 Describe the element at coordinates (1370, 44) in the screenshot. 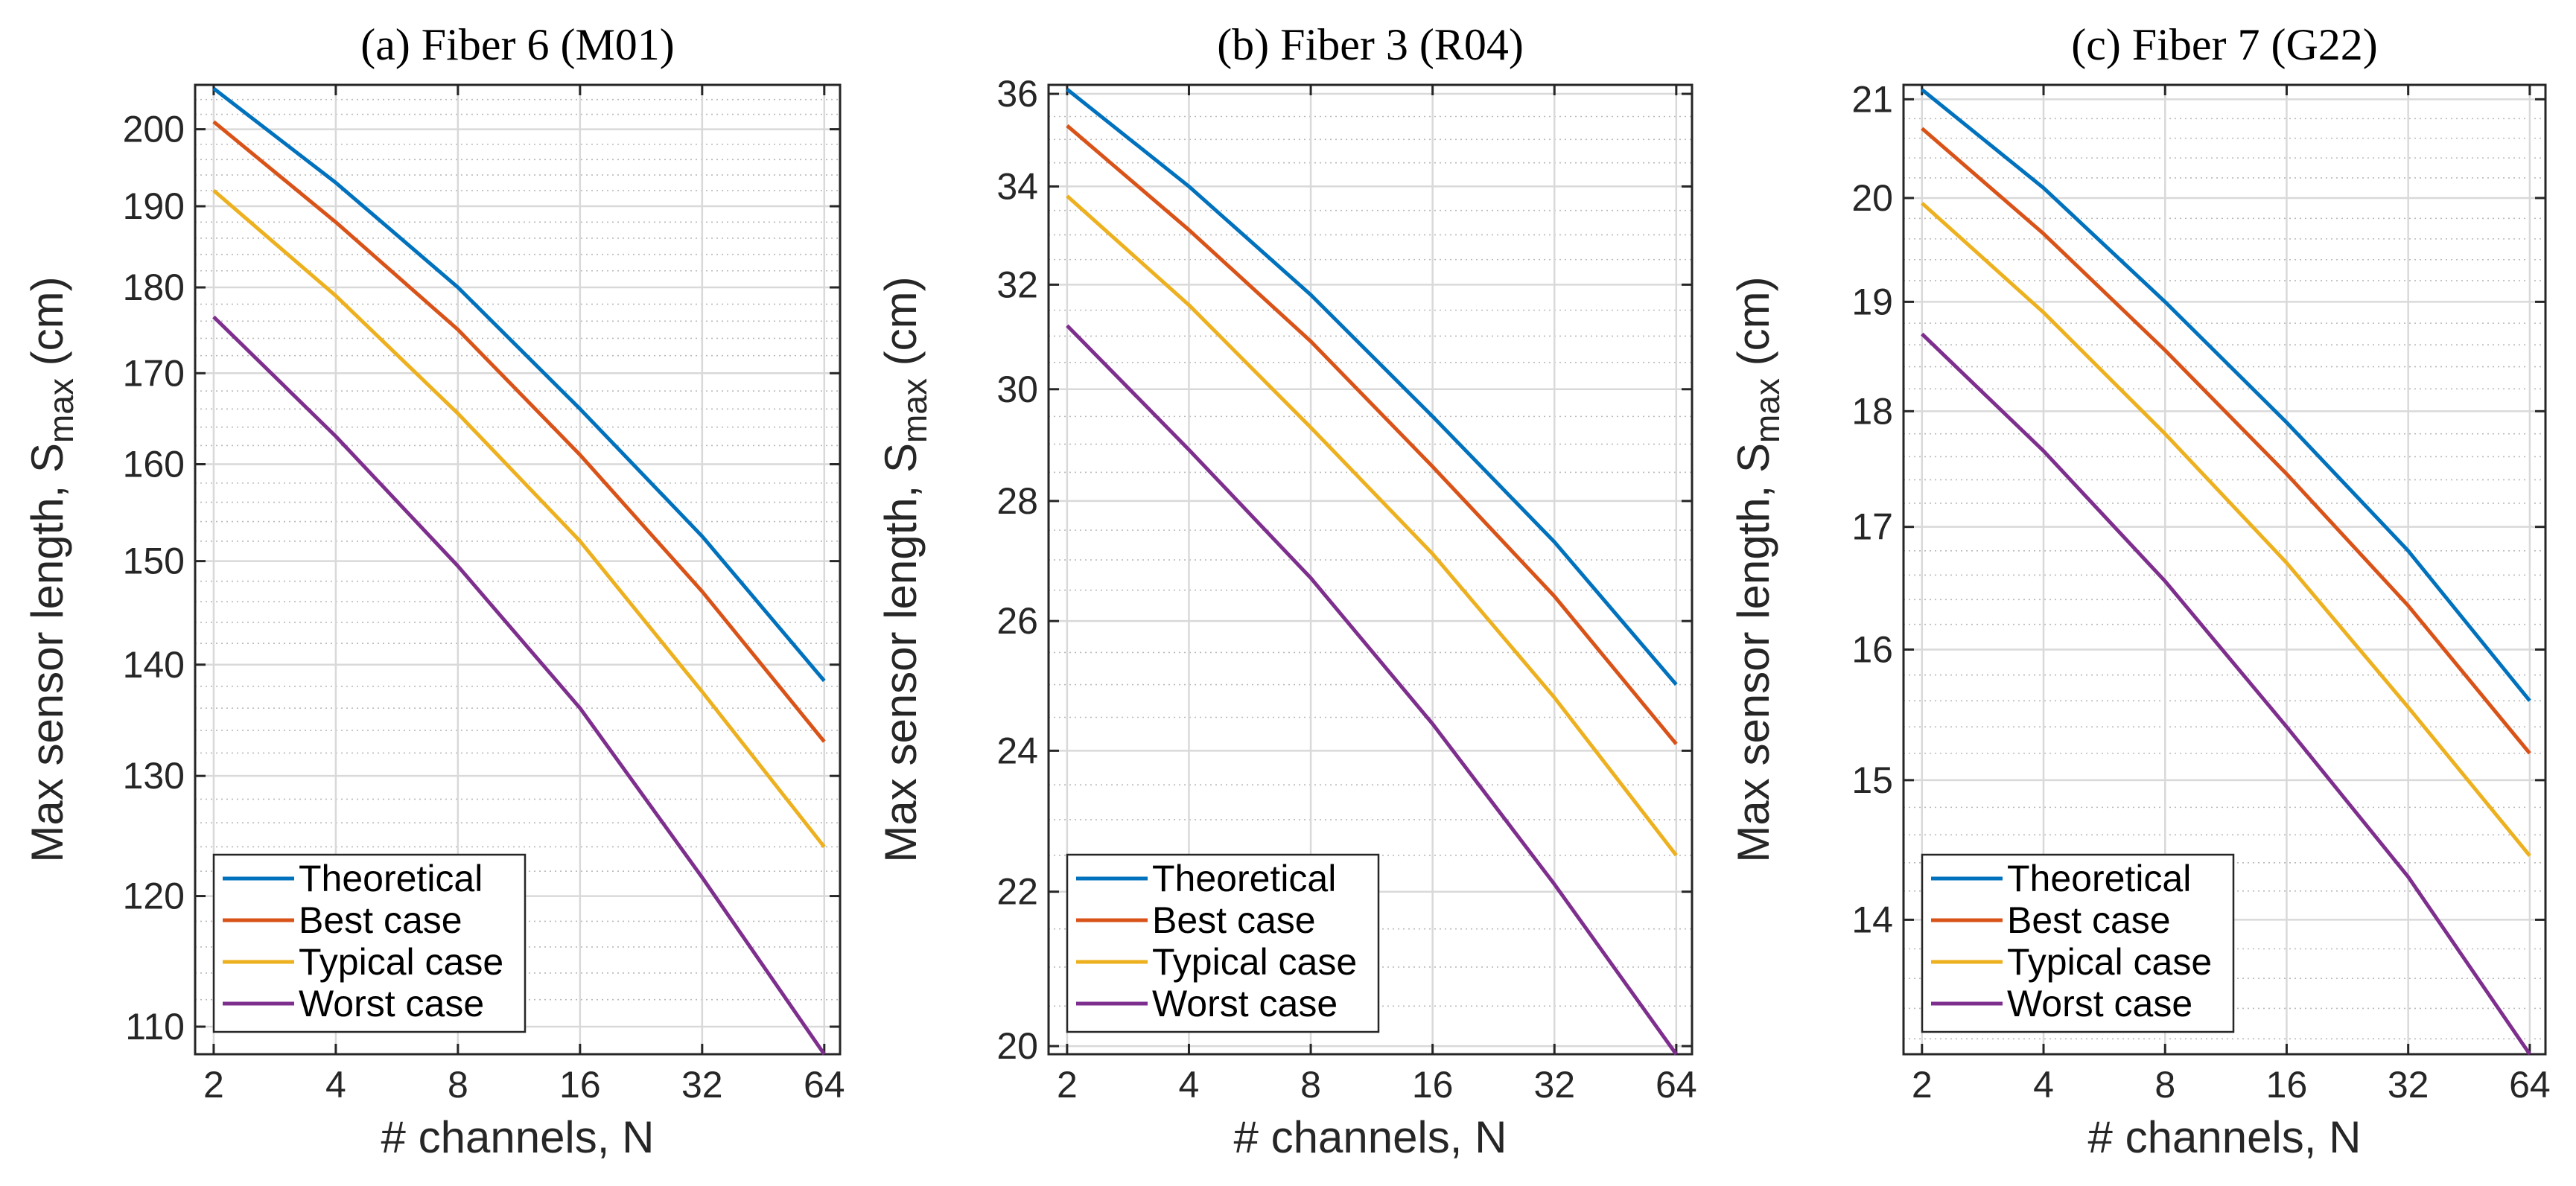

I see `panel-title: (b) Fiber 3 (R04)` at that location.